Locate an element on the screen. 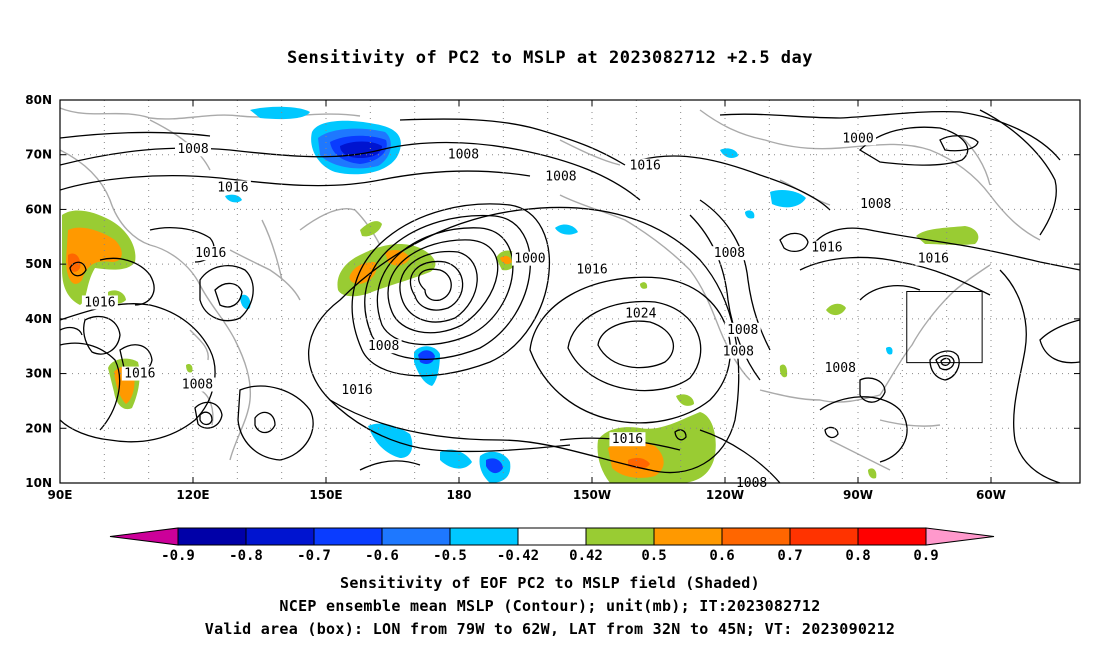 This screenshot has height=650, width=1100. lat-tick-label: 50N is located at coordinates (38, 264).